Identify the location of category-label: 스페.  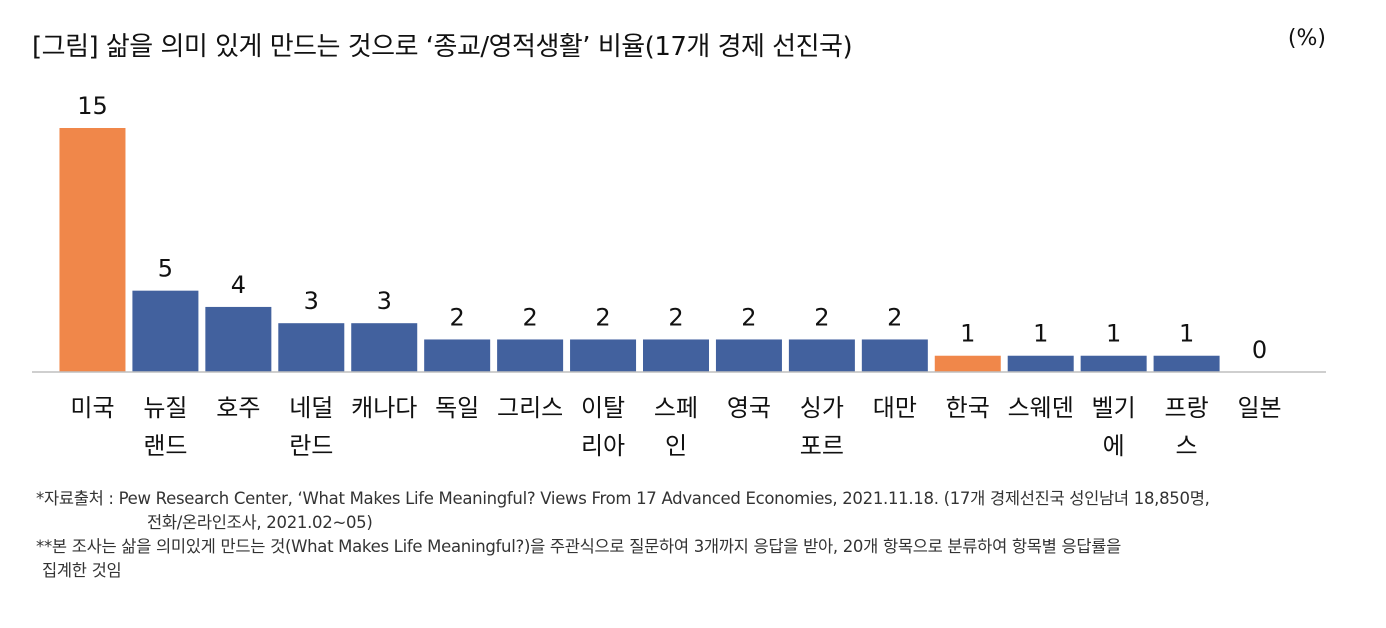
(676, 408).